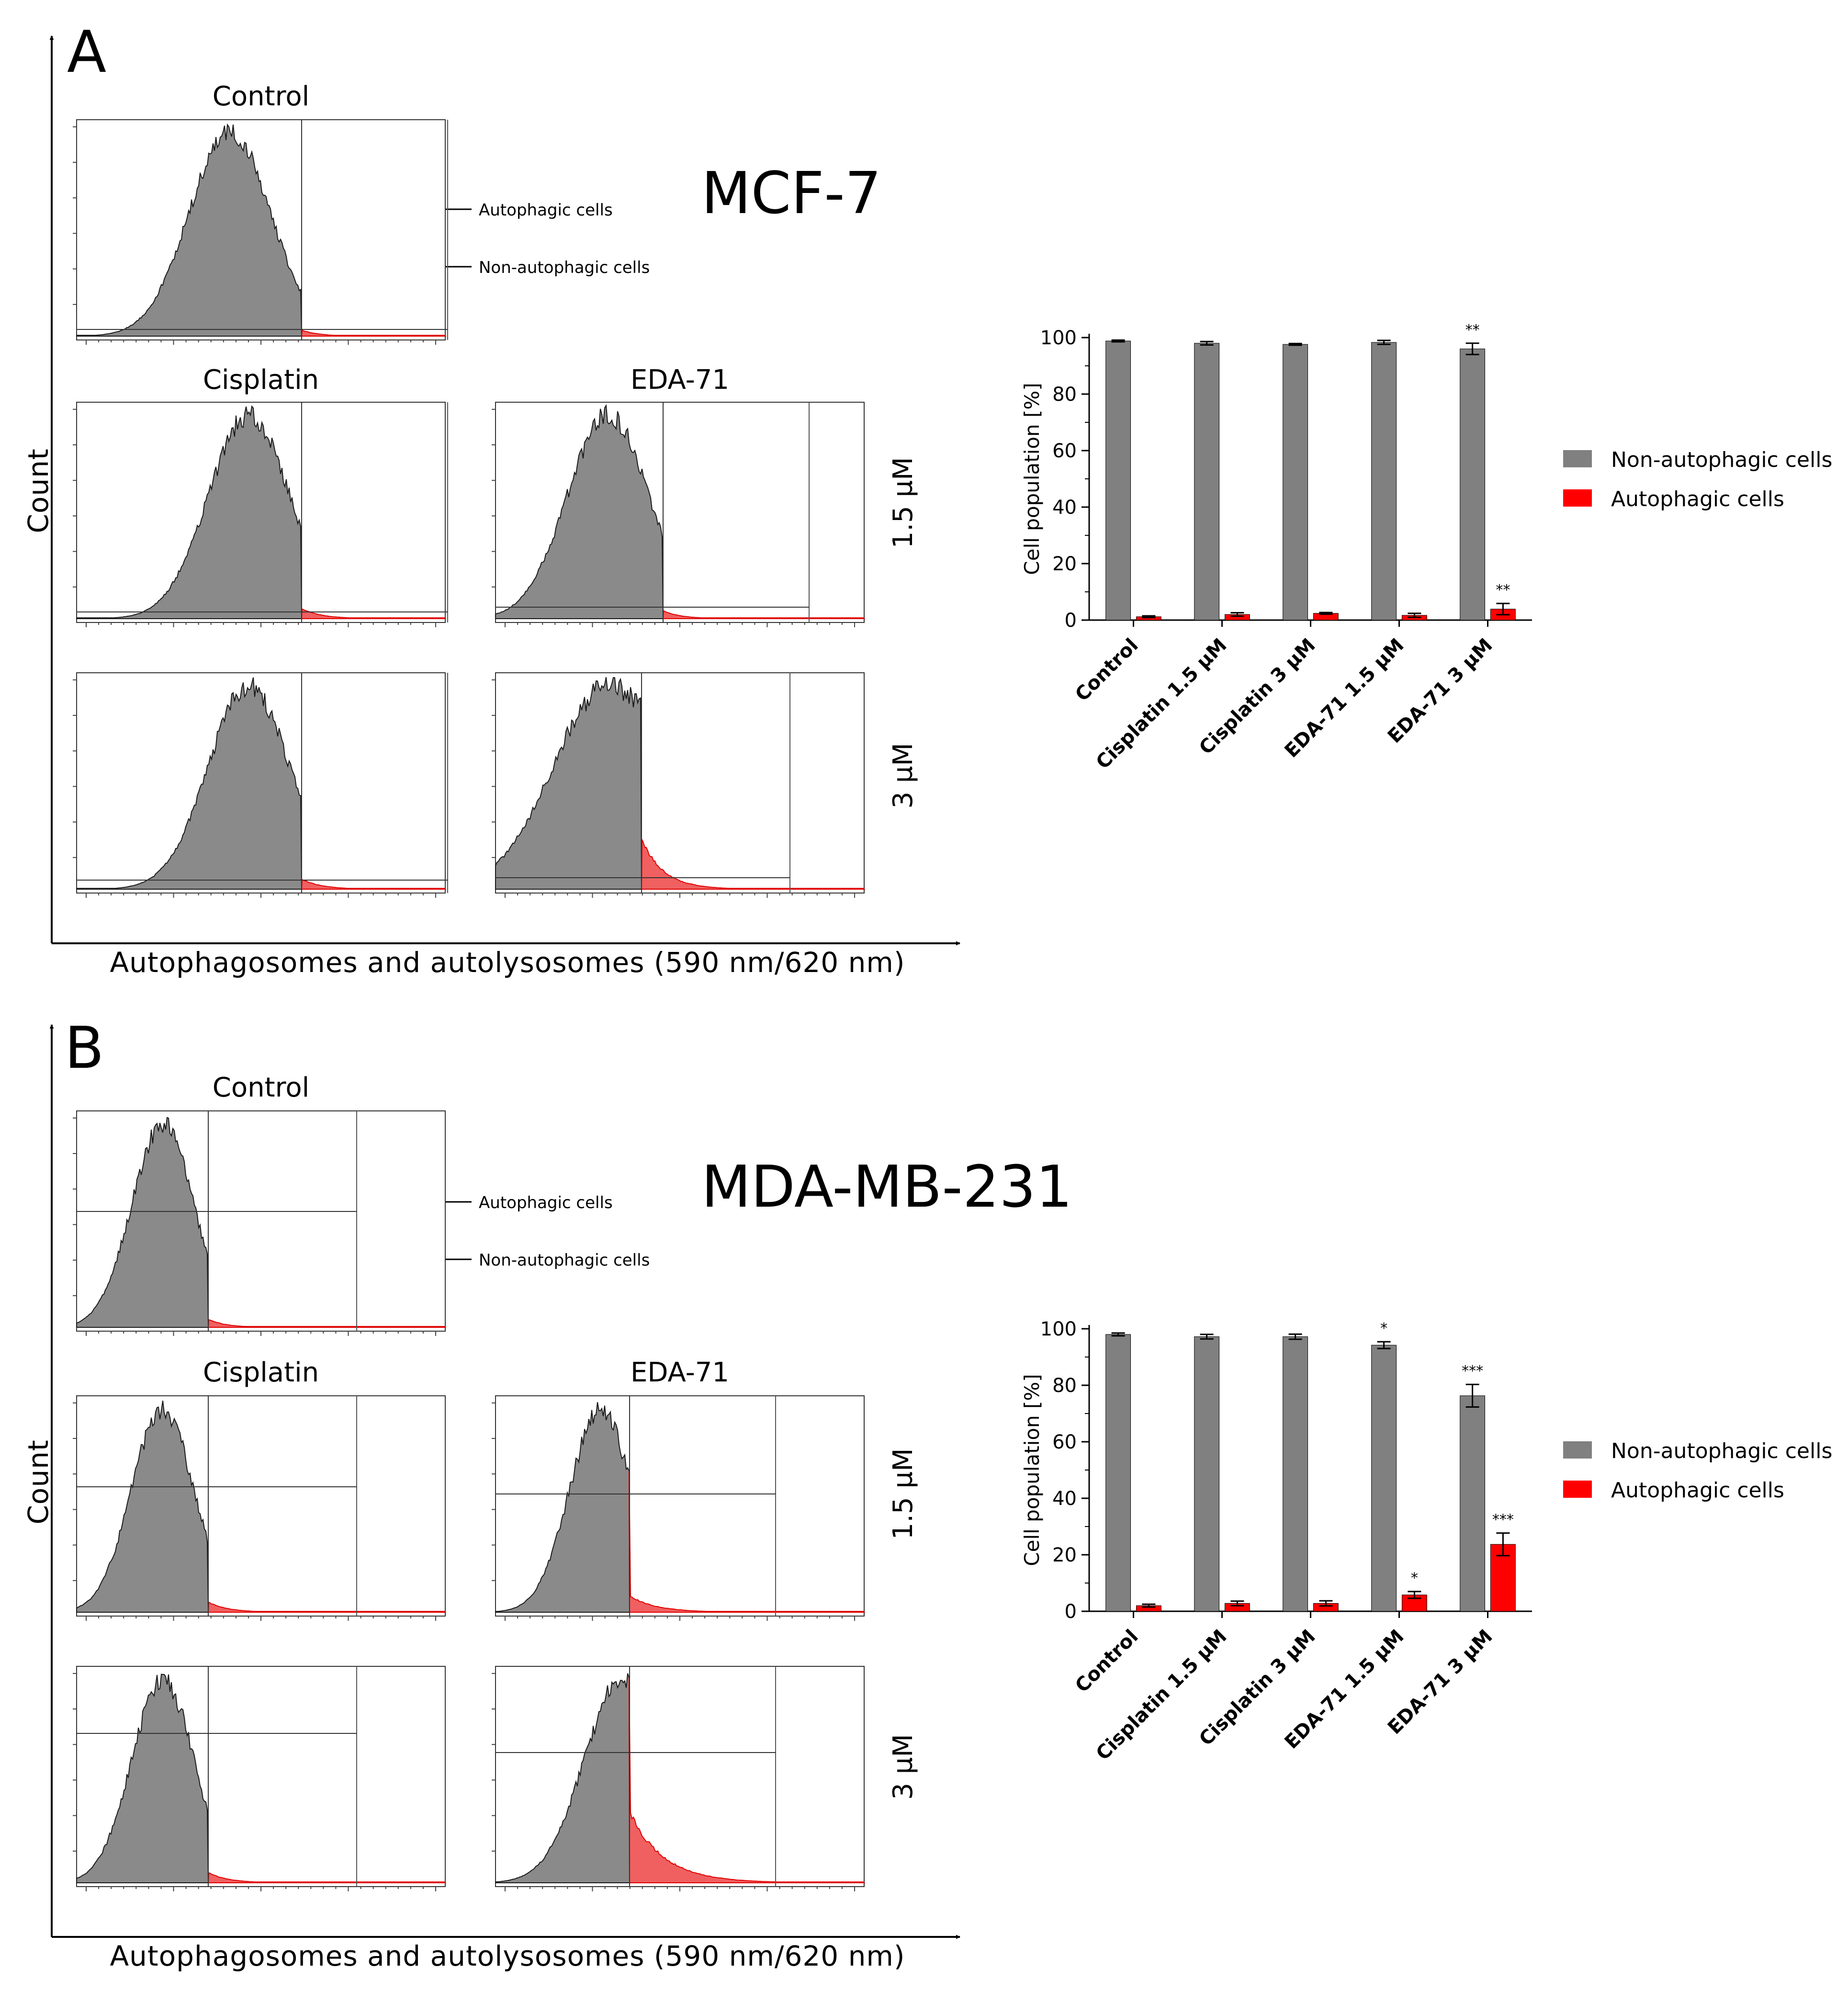 The height and width of the screenshot is (1991, 1848). I want to click on cell-line-title: MDA-MB-231, so click(886, 1187).